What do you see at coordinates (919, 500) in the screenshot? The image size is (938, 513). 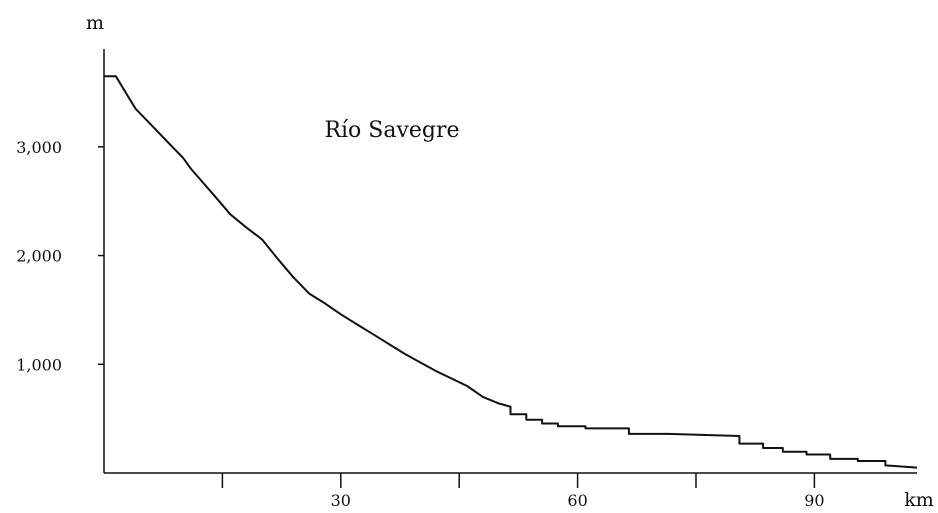 I see `x-axis-unit-label: km` at bounding box center [919, 500].